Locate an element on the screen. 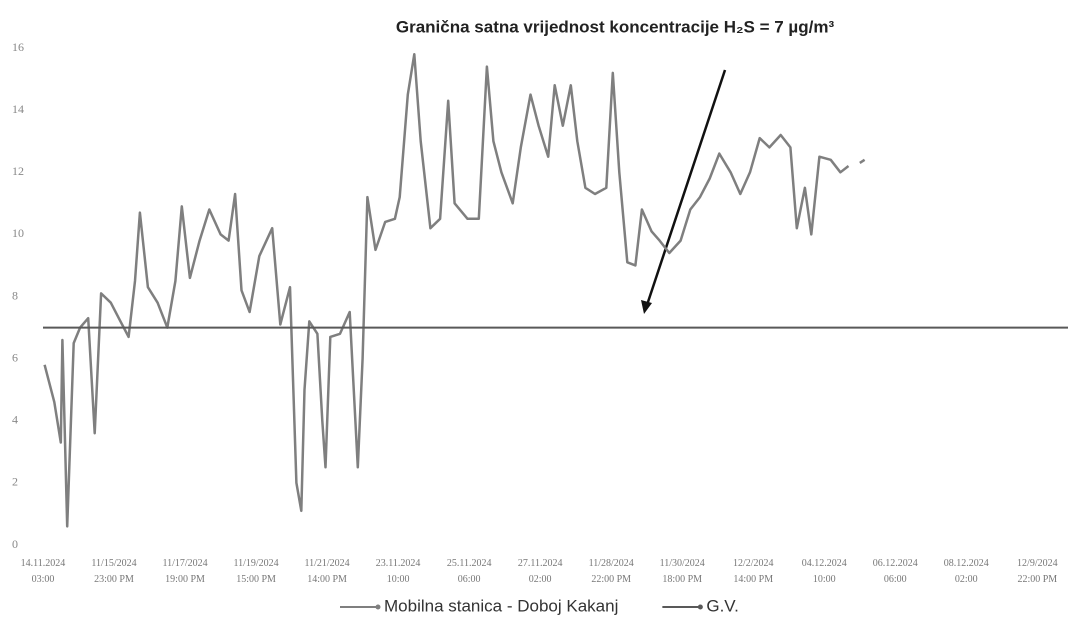  y-tick-label: 10 is located at coordinates (18, 233).